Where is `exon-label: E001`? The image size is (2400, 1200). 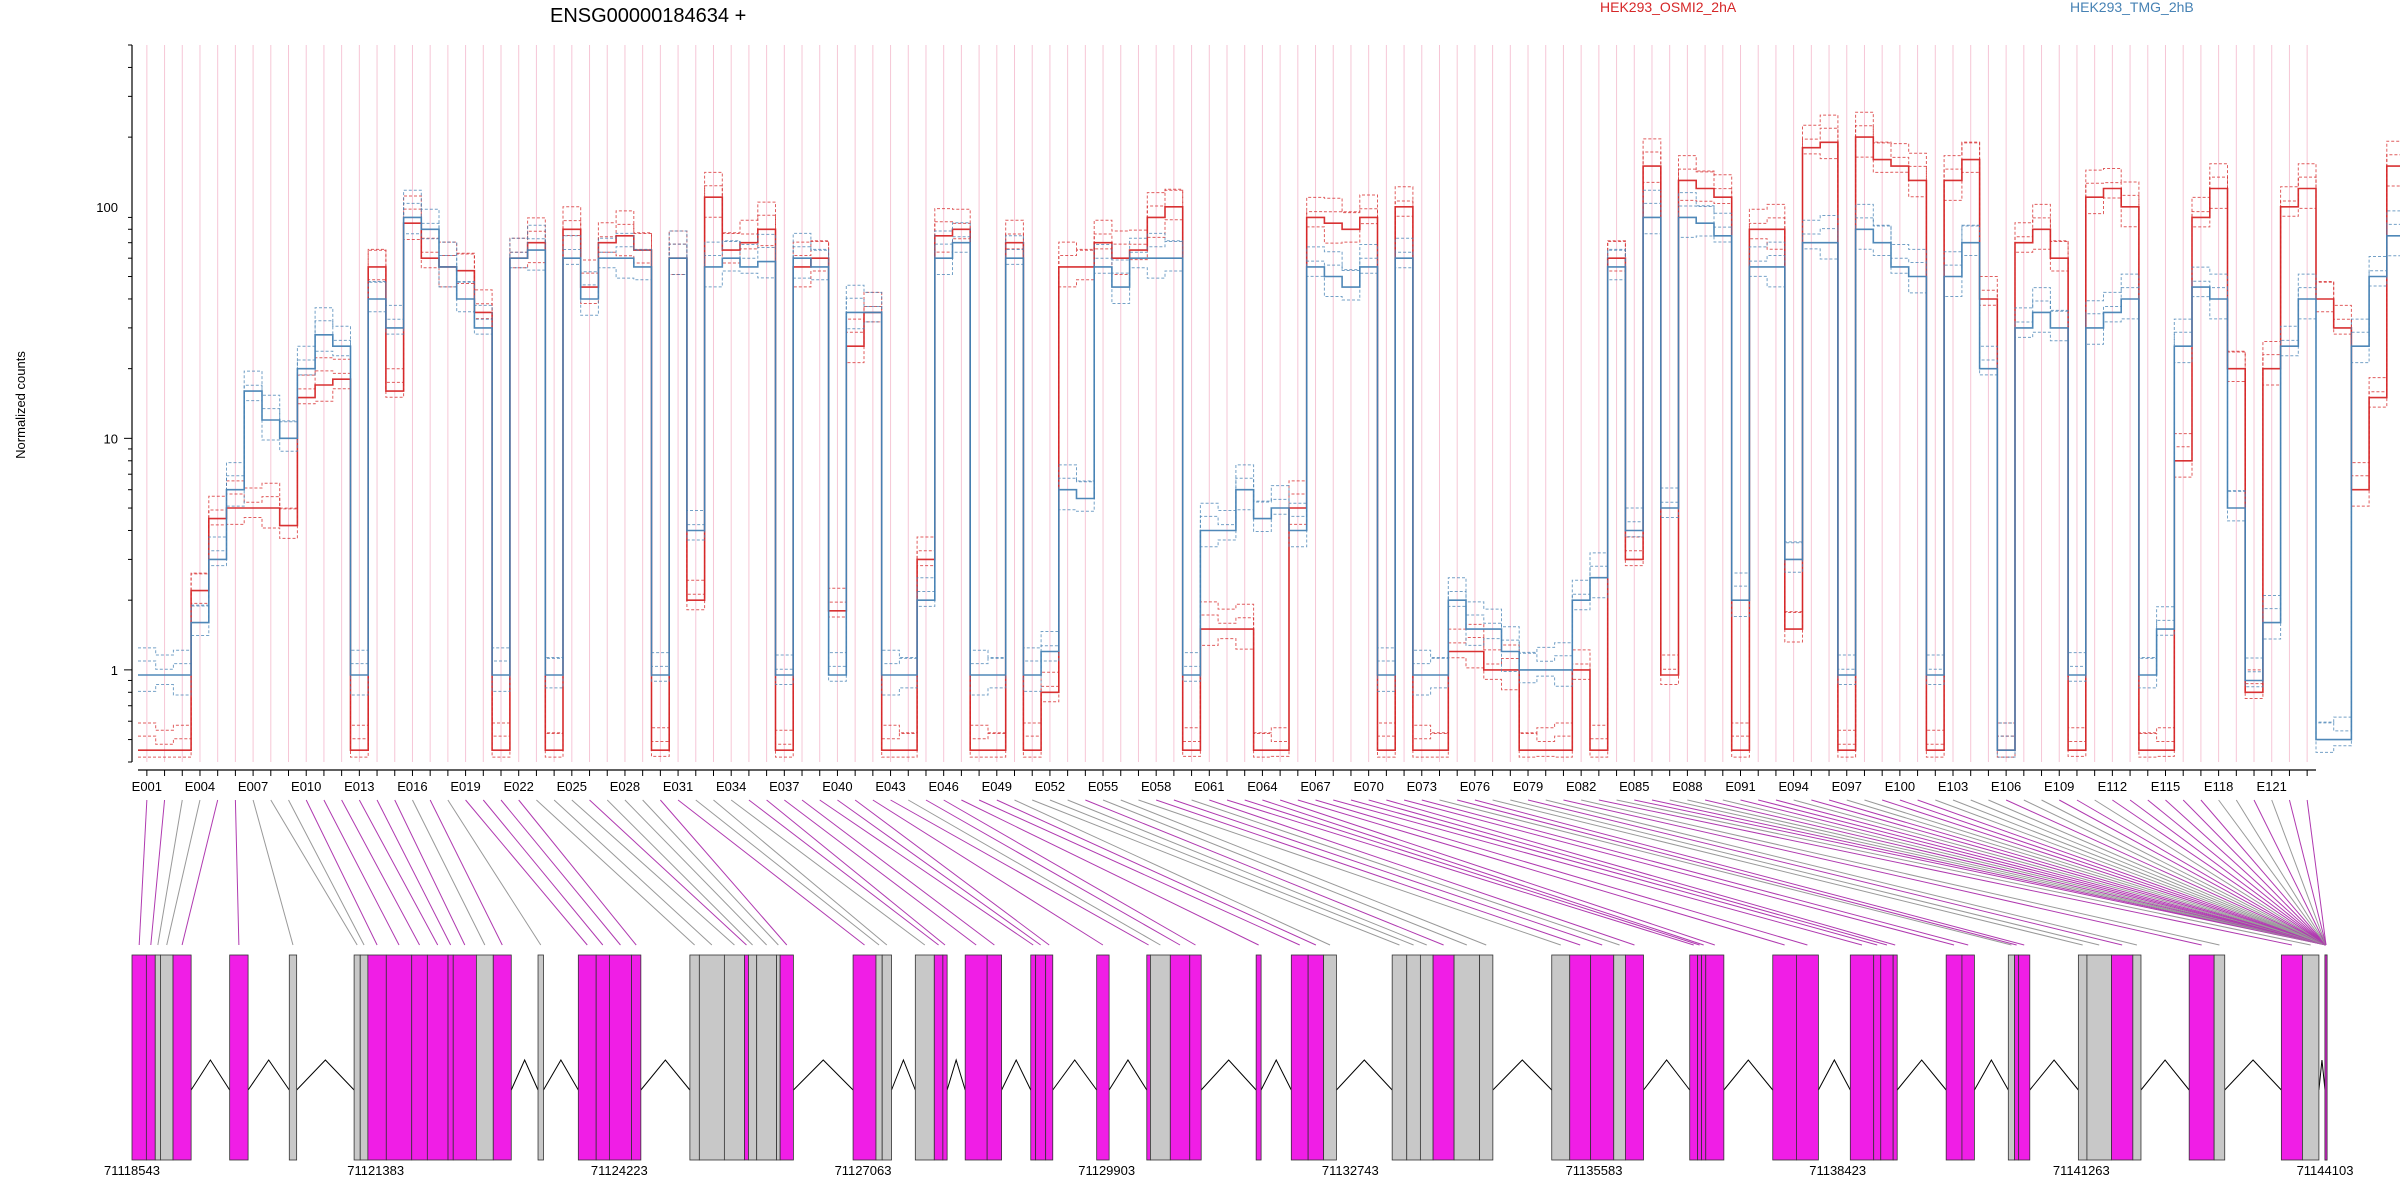 exon-label: E001 is located at coordinates (147, 786).